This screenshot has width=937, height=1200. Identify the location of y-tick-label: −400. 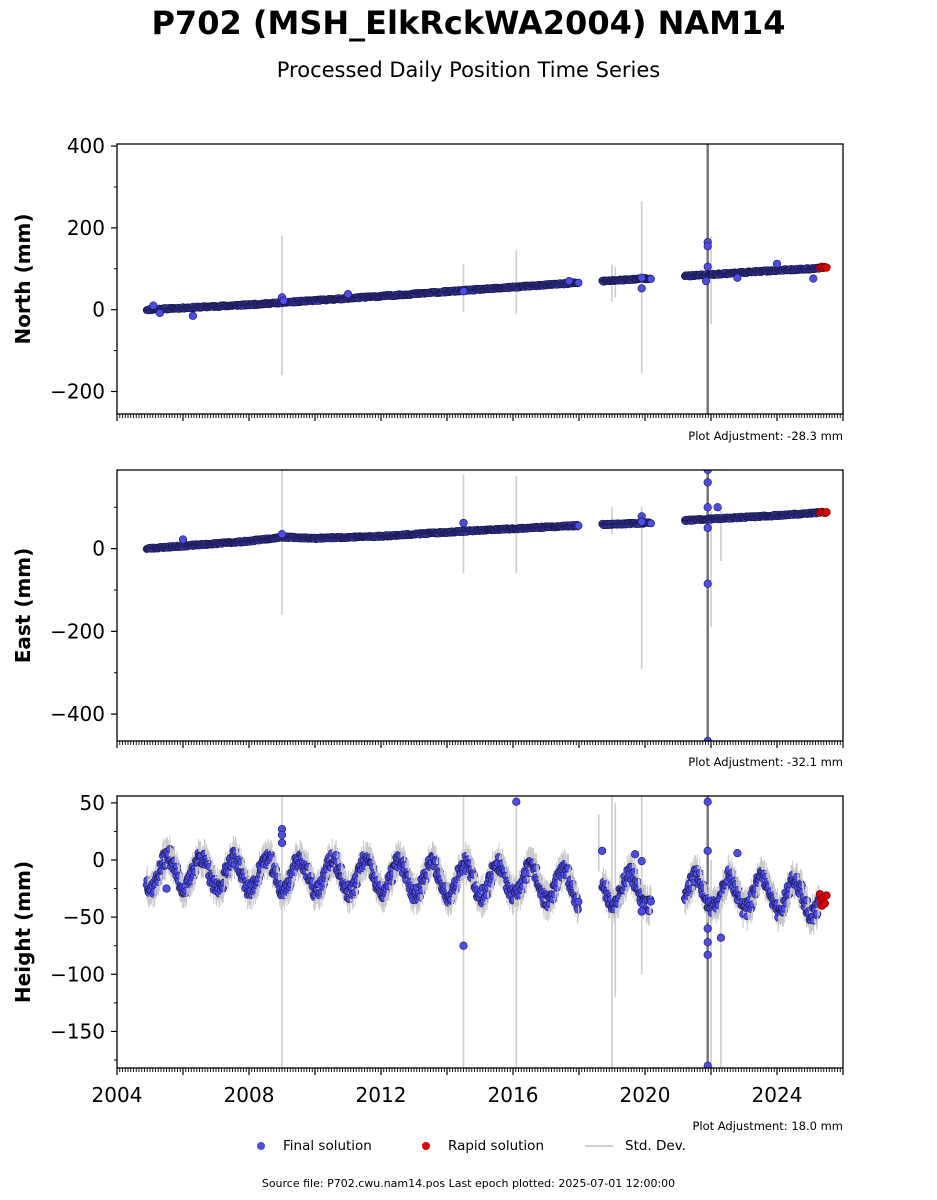
(77, 714).